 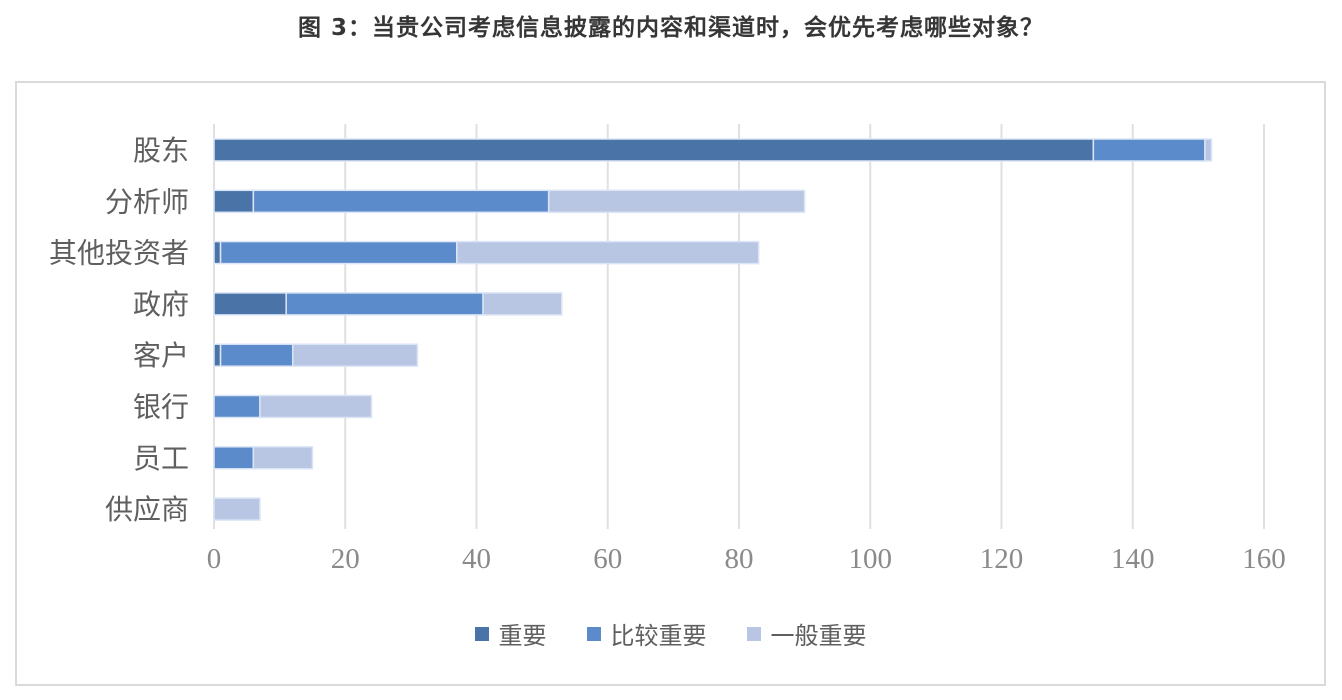 What do you see at coordinates (147, 510) in the screenshot?
I see `category-label: 供应商` at bounding box center [147, 510].